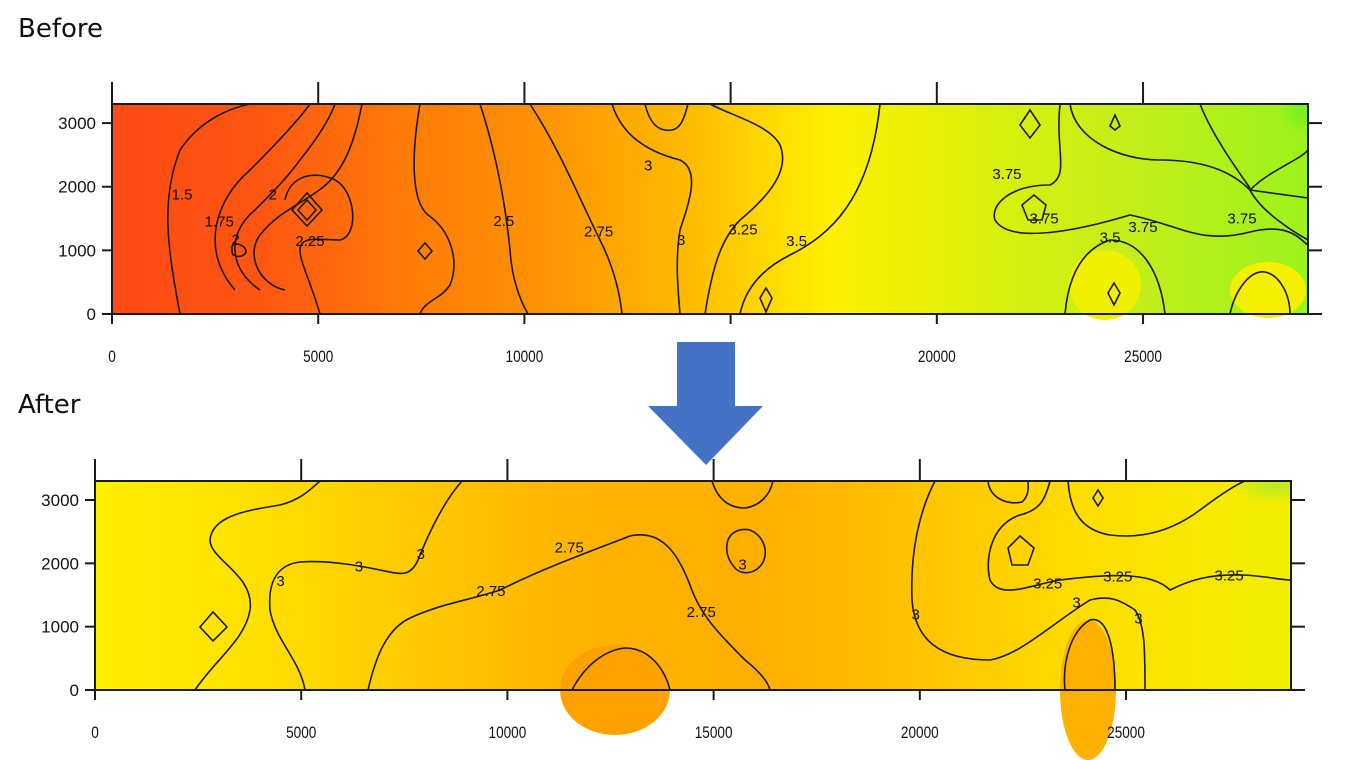 This screenshot has width=1351, height=760. What do you see at coordinates (742, 229) in the screenshot?
I see `before-contour-label: 3.25` at bounding box center [742, 229].